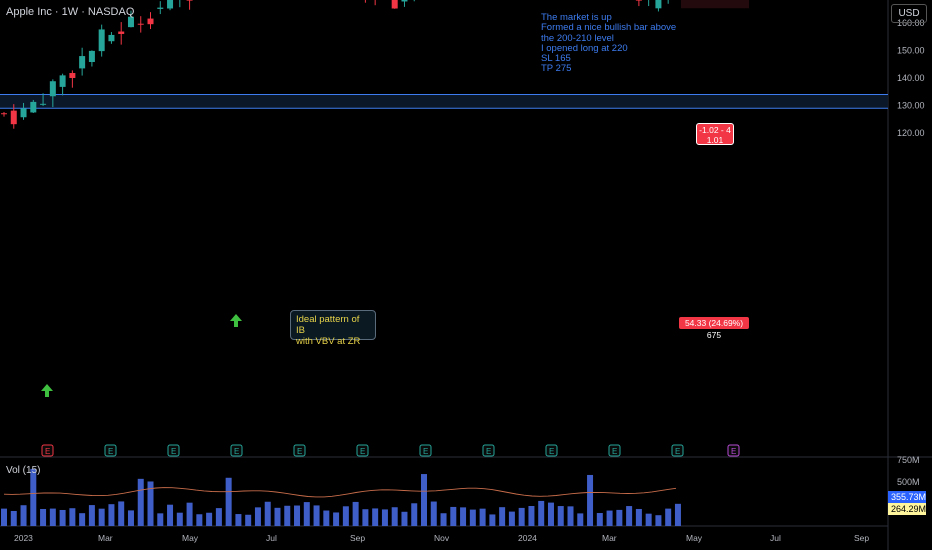 This screenshot has height=550, width=932. Describe the element at coordinates (442, 538) in the screenshot. I see `time-tick-label: Nov` at that location.